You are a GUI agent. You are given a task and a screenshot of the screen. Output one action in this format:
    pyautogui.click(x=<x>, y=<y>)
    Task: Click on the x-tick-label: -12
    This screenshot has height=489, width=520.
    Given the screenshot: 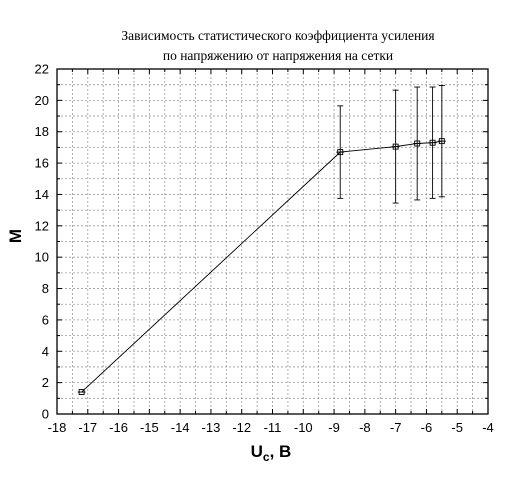 What is the action you would take?
    pyautogui.click(x=241, y=427)
    